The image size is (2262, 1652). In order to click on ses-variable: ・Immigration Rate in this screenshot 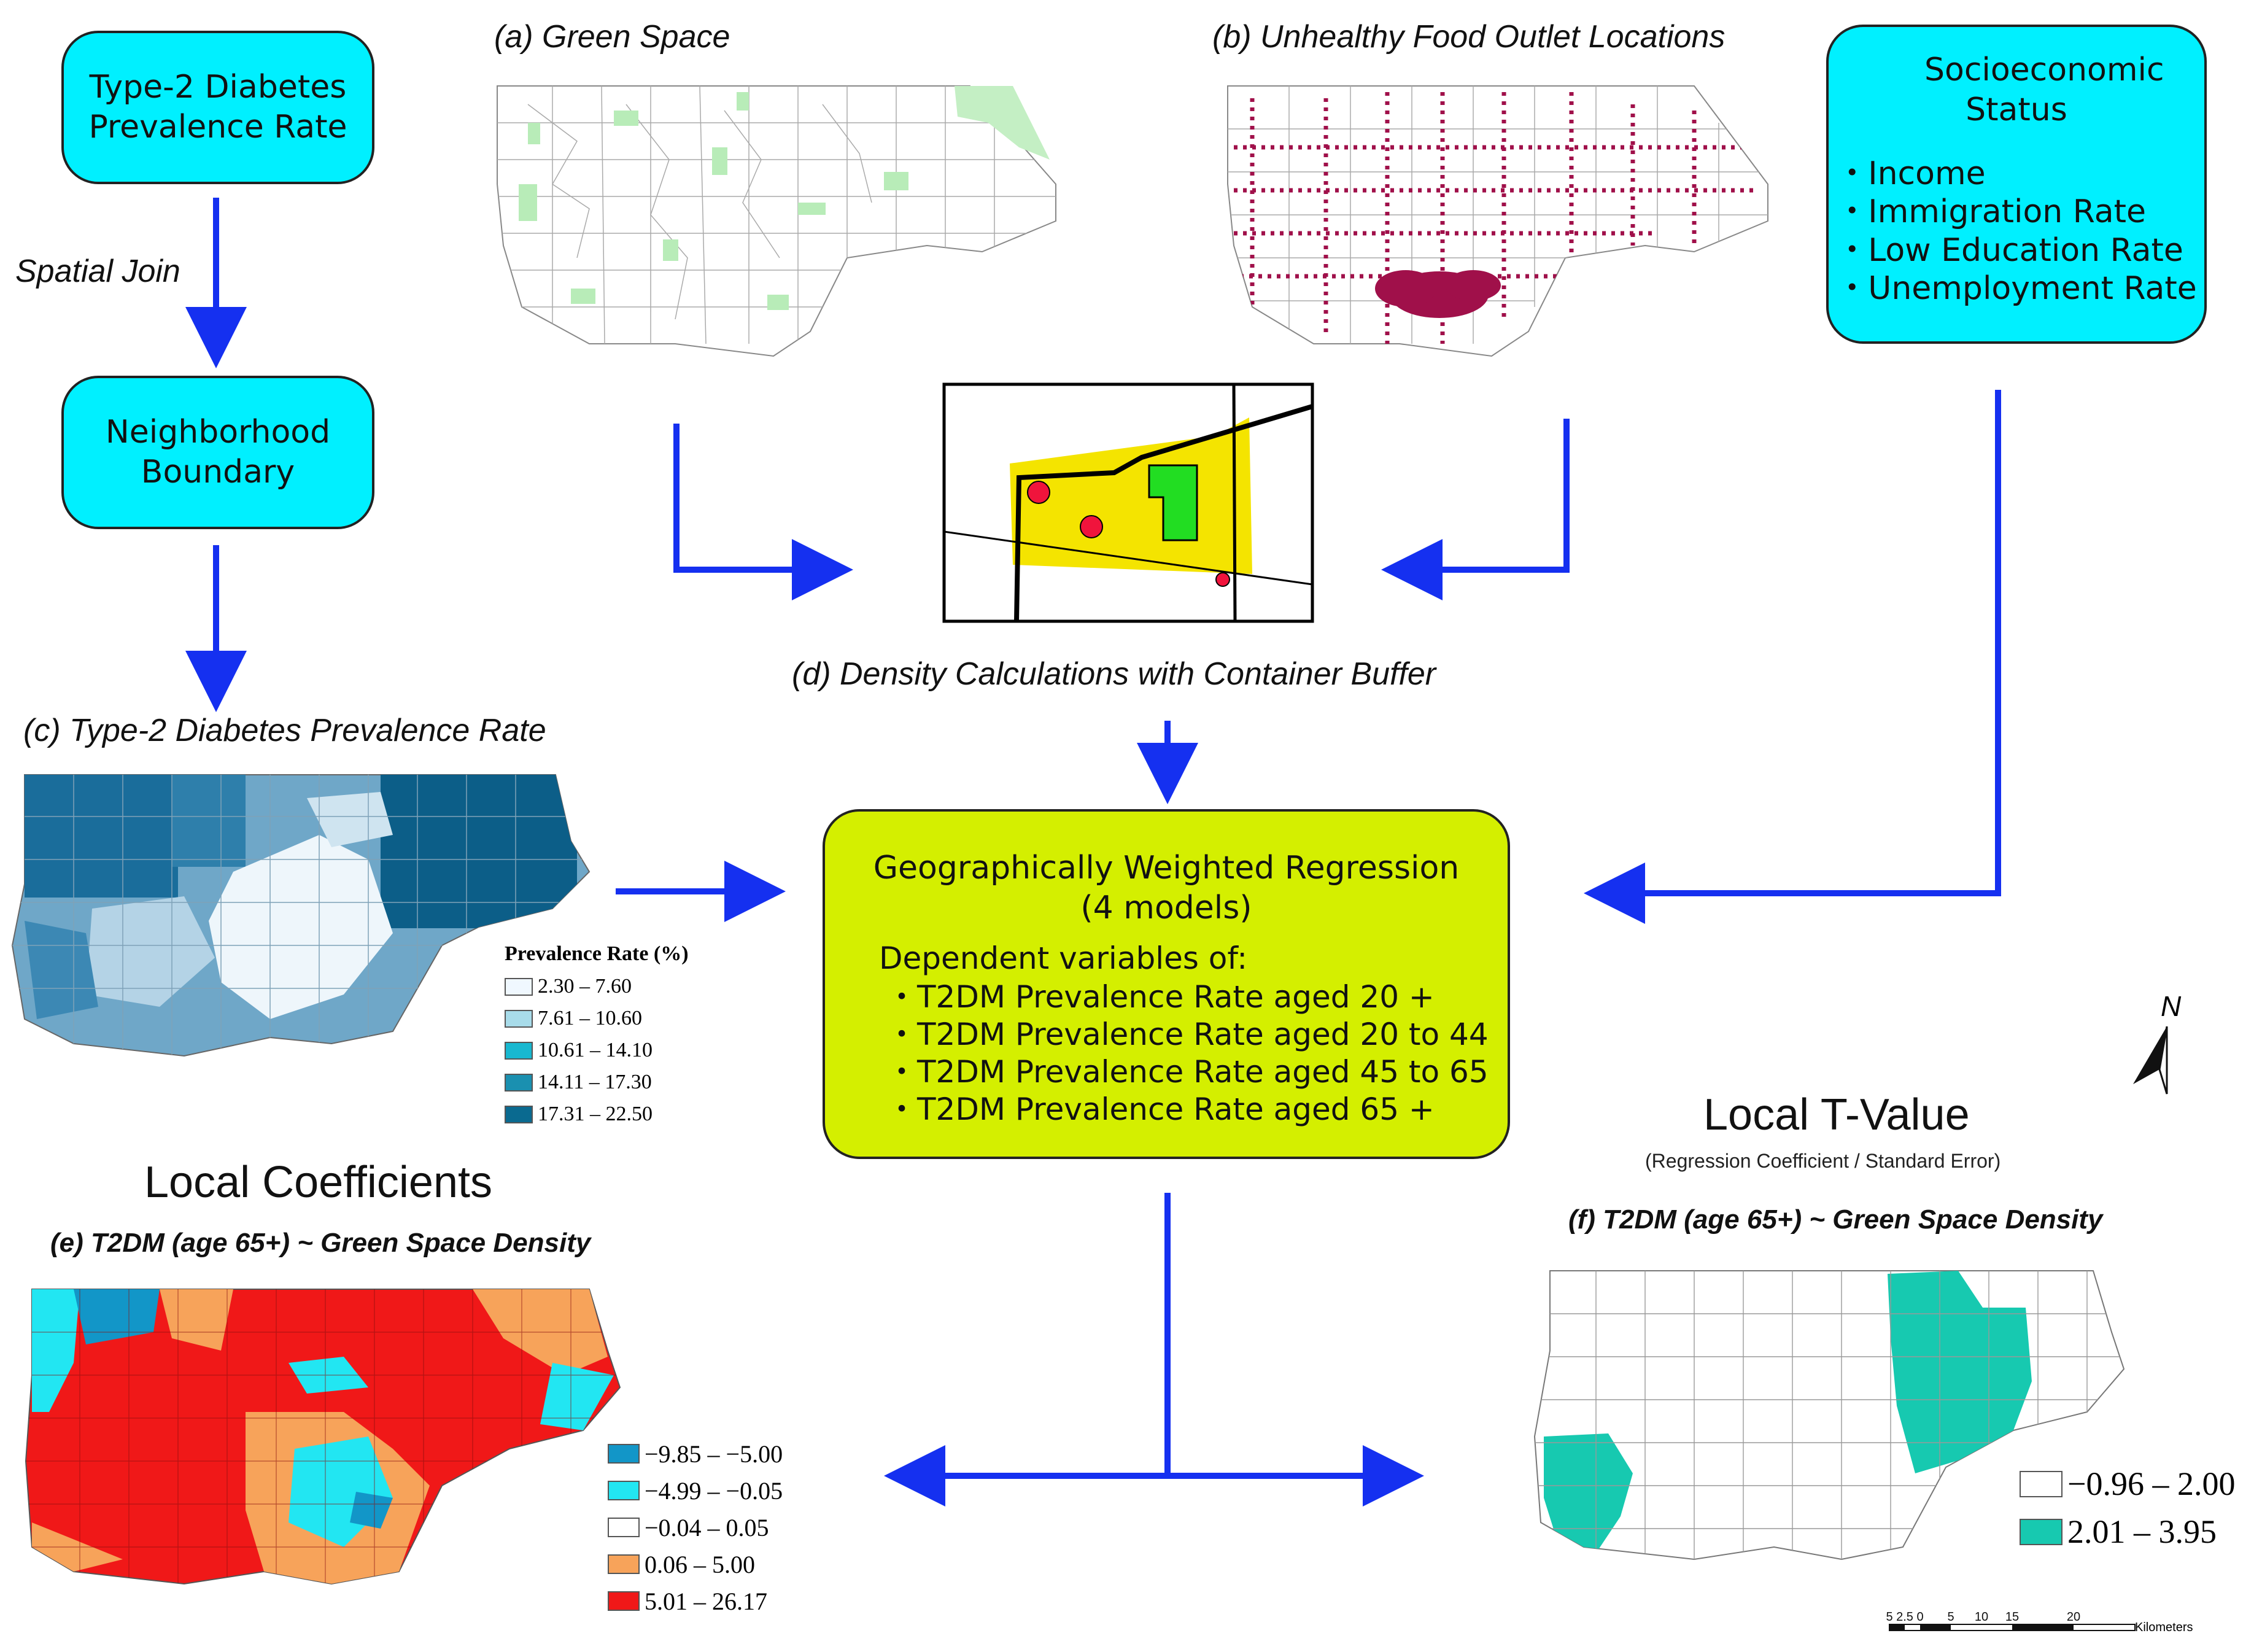, I will do `click(2016, 212)`.